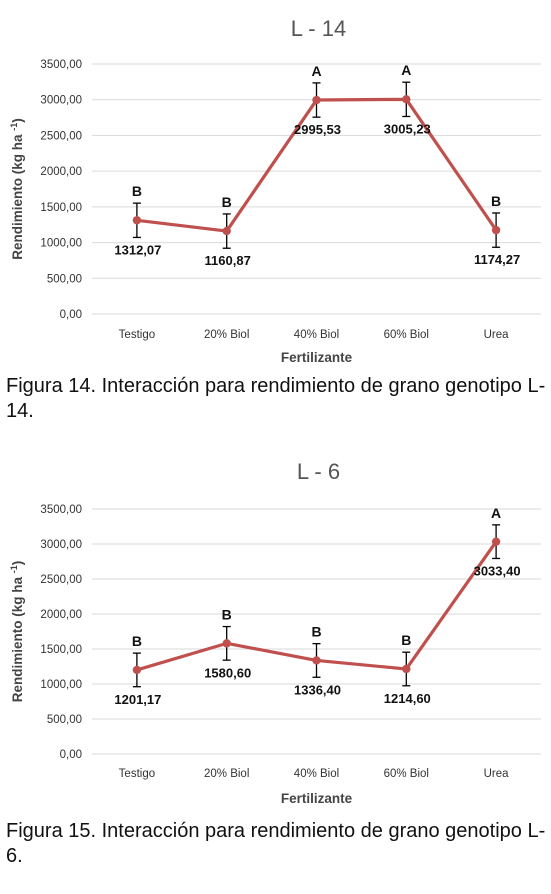 Image resolution: width=551 pixels, height=894 pixels. Describe the element at coordinates (318, 471) in the screenshot. I see `chart-title: L - 6` at that location.